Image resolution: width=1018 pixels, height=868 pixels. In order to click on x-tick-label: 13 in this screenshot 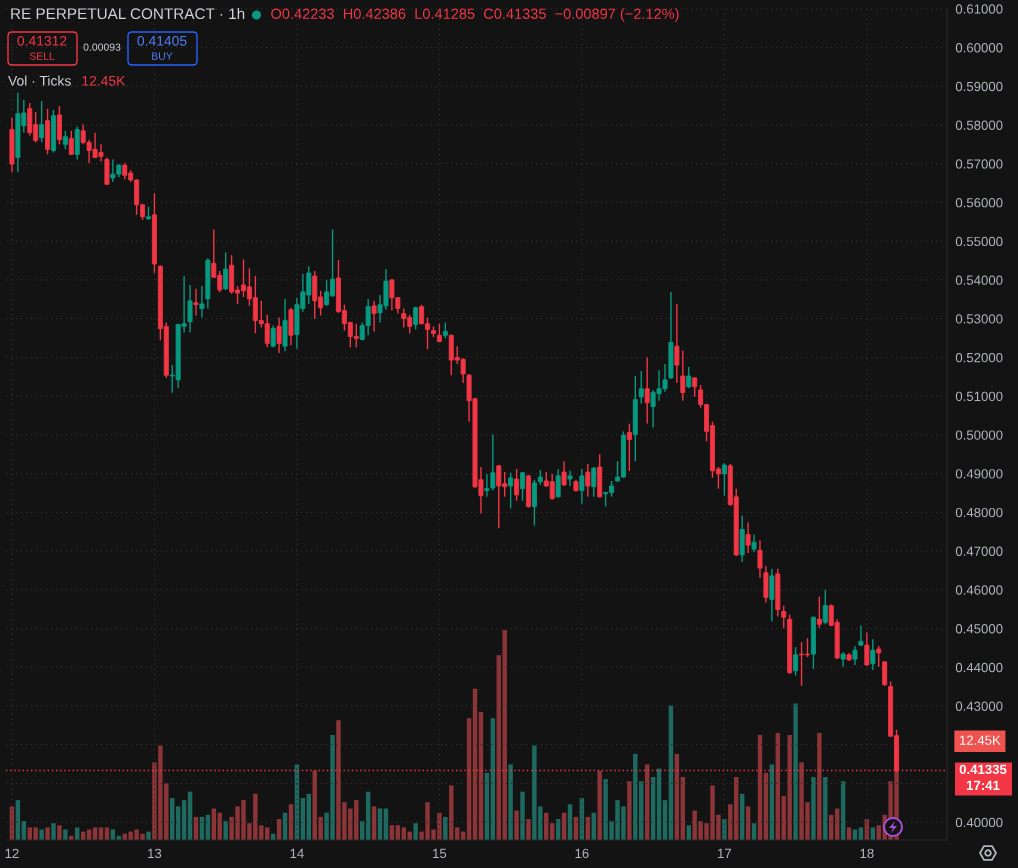, I will do `click(155, 853)`.